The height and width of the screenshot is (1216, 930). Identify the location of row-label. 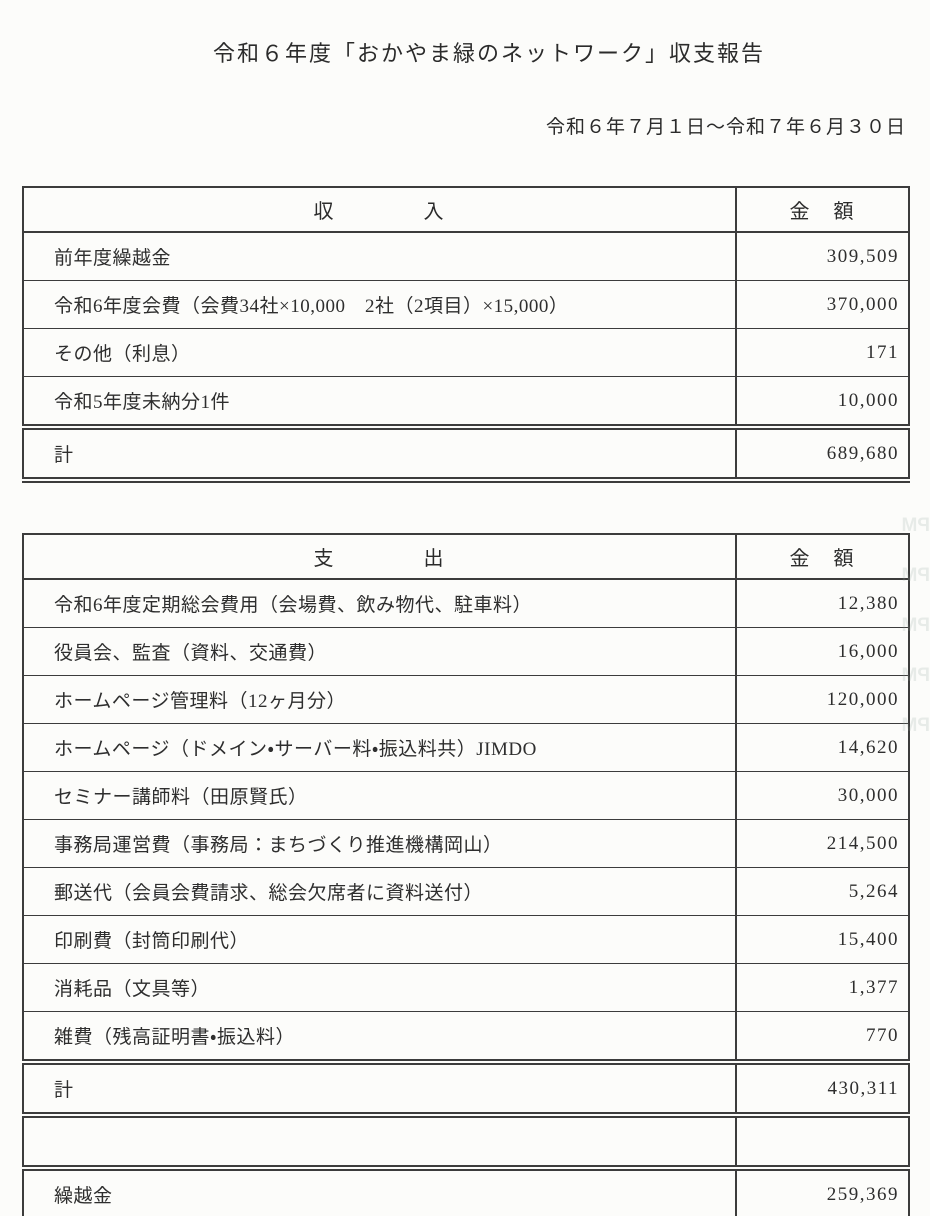
(379, 1141).